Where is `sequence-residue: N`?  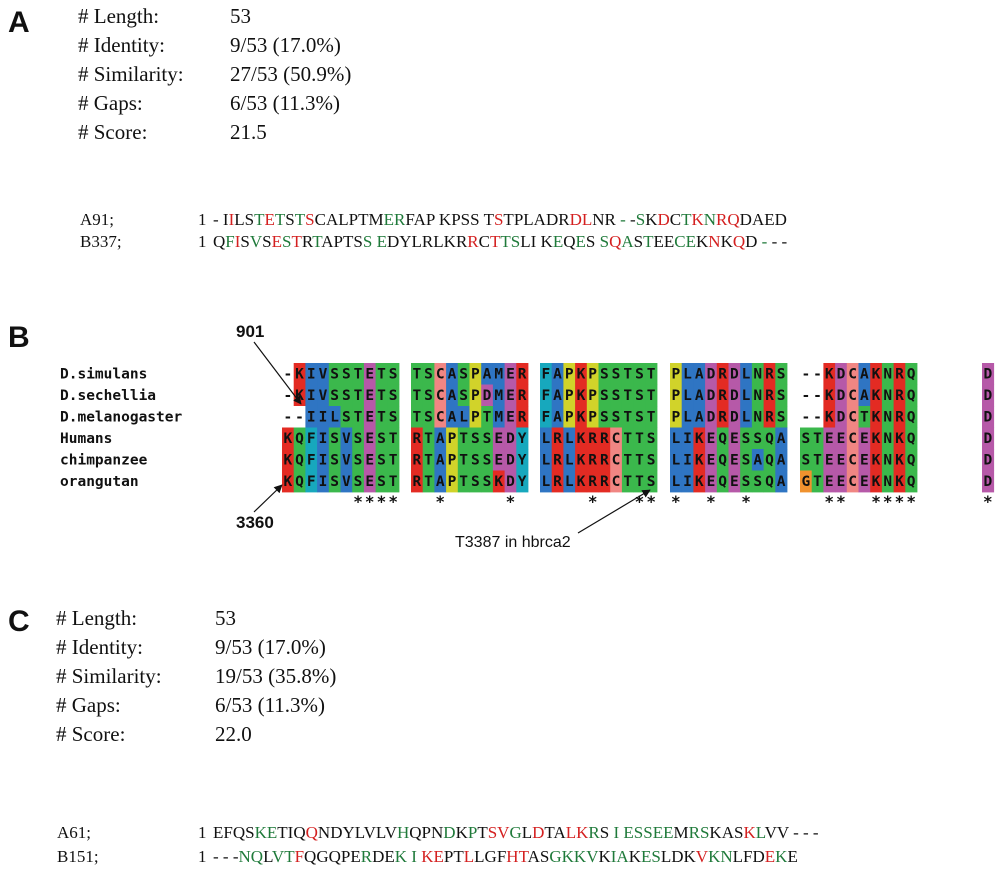
sequence-residue: N is located at coordinates (710, 219).